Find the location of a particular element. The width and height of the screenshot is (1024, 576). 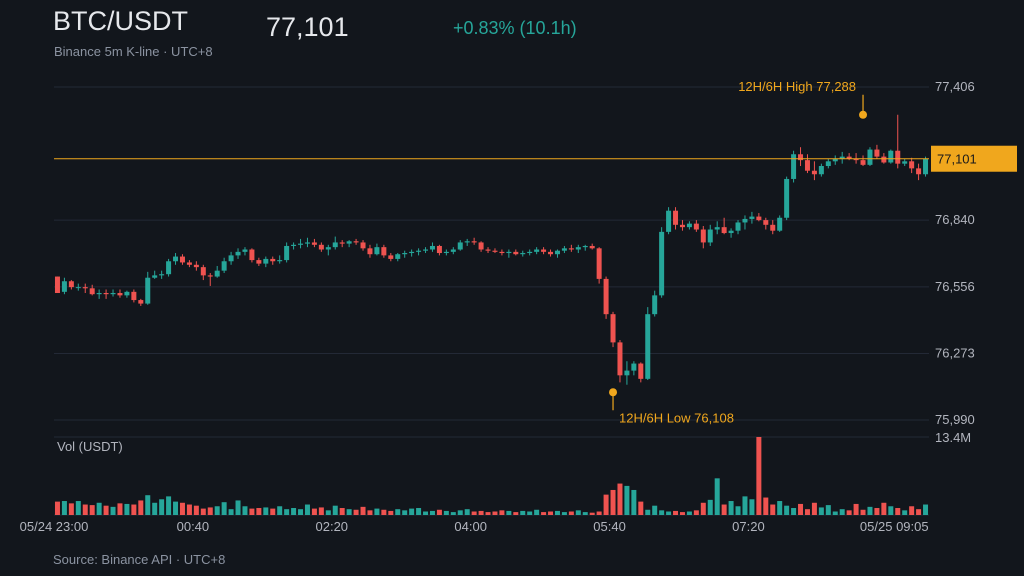

high-annotation-label: 12H/6H High 77,288 is located at coordinates (797, 86).